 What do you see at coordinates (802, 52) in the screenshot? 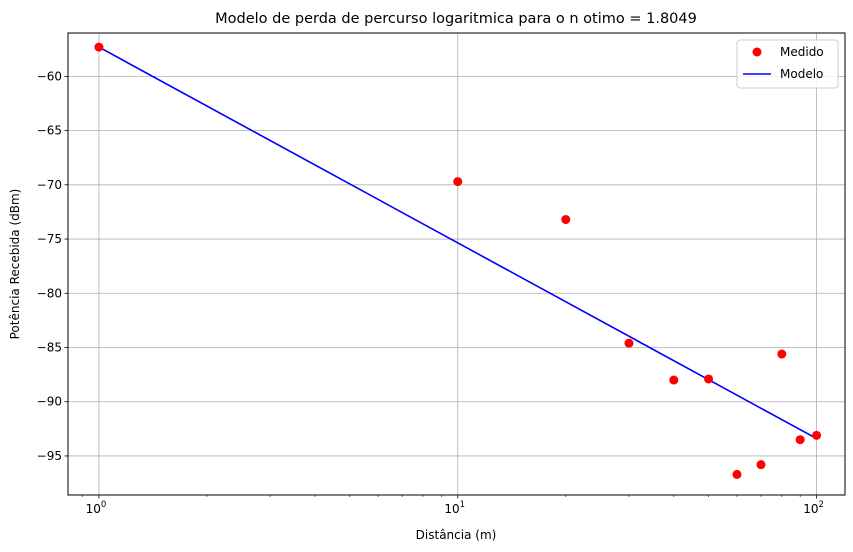
I see `legend-label-medido: Medido` at bounding box center [802, 52].